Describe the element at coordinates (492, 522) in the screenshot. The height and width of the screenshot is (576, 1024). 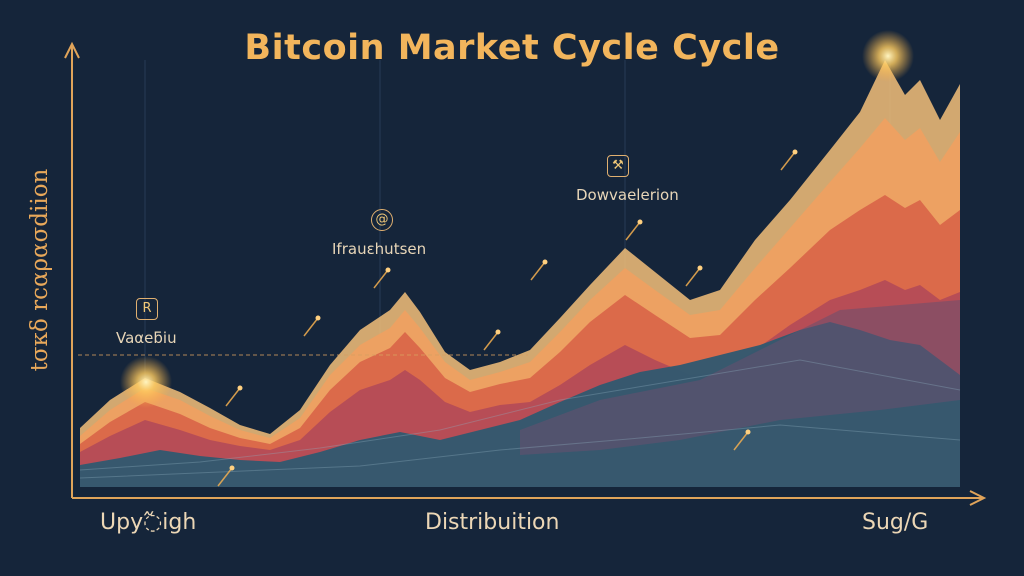
I see `x-phase-label-2: Distribuition` at that location.